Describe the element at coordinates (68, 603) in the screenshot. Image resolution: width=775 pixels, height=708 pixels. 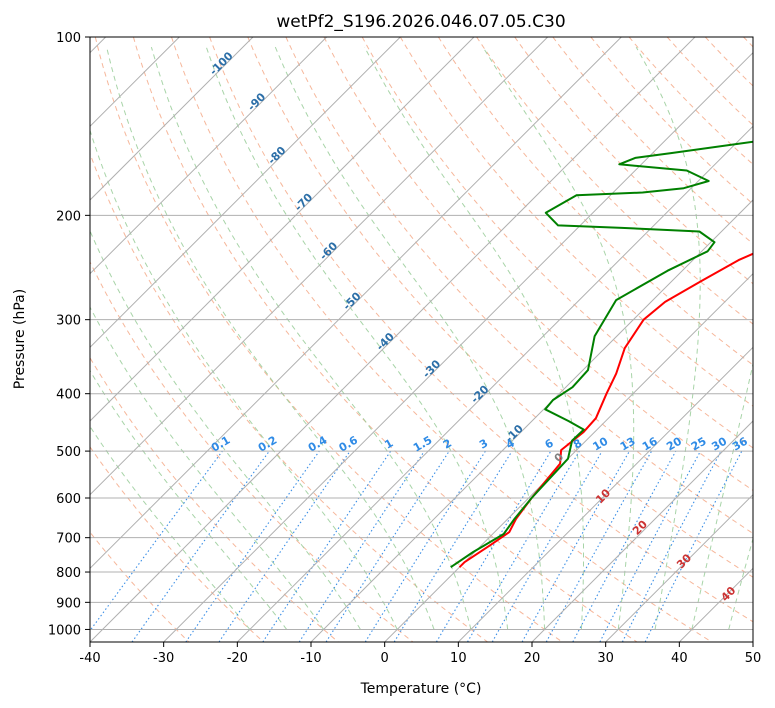
I see `y-tick-label: 900` at that location.